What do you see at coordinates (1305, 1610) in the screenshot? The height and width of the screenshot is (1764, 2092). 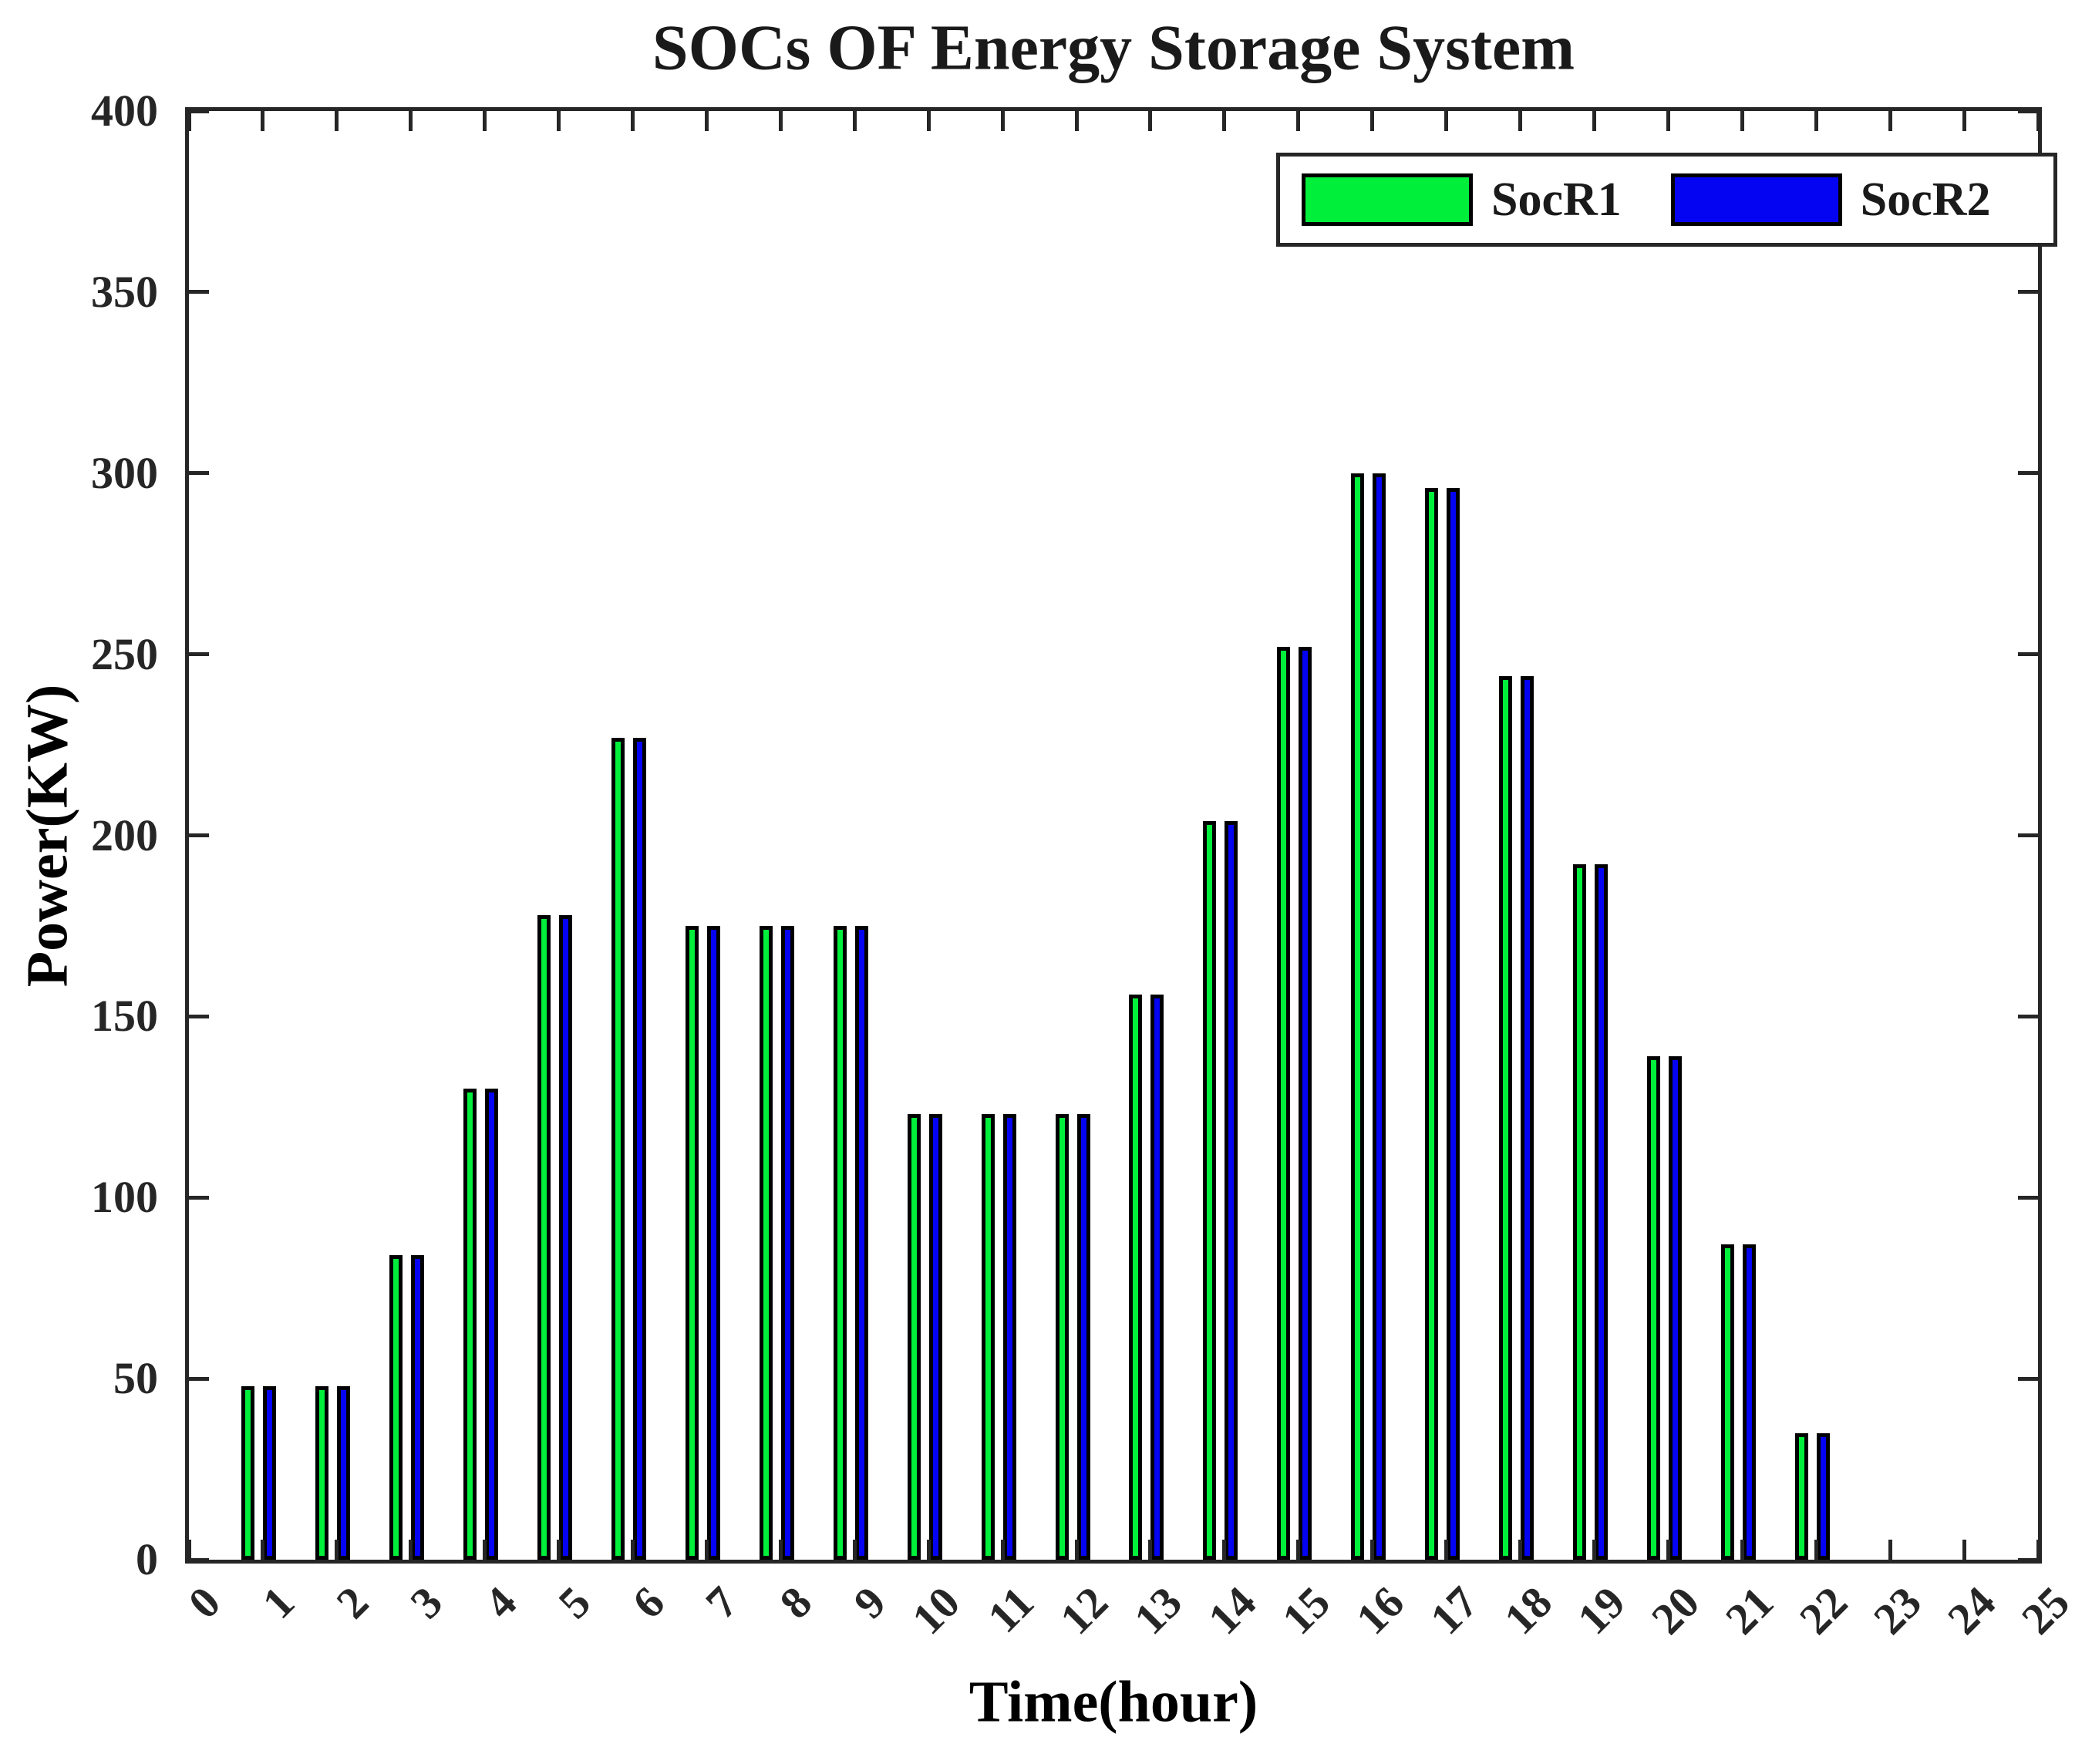 I see `x-tick-label-15: 15` at bounding box center [1305, 1610].